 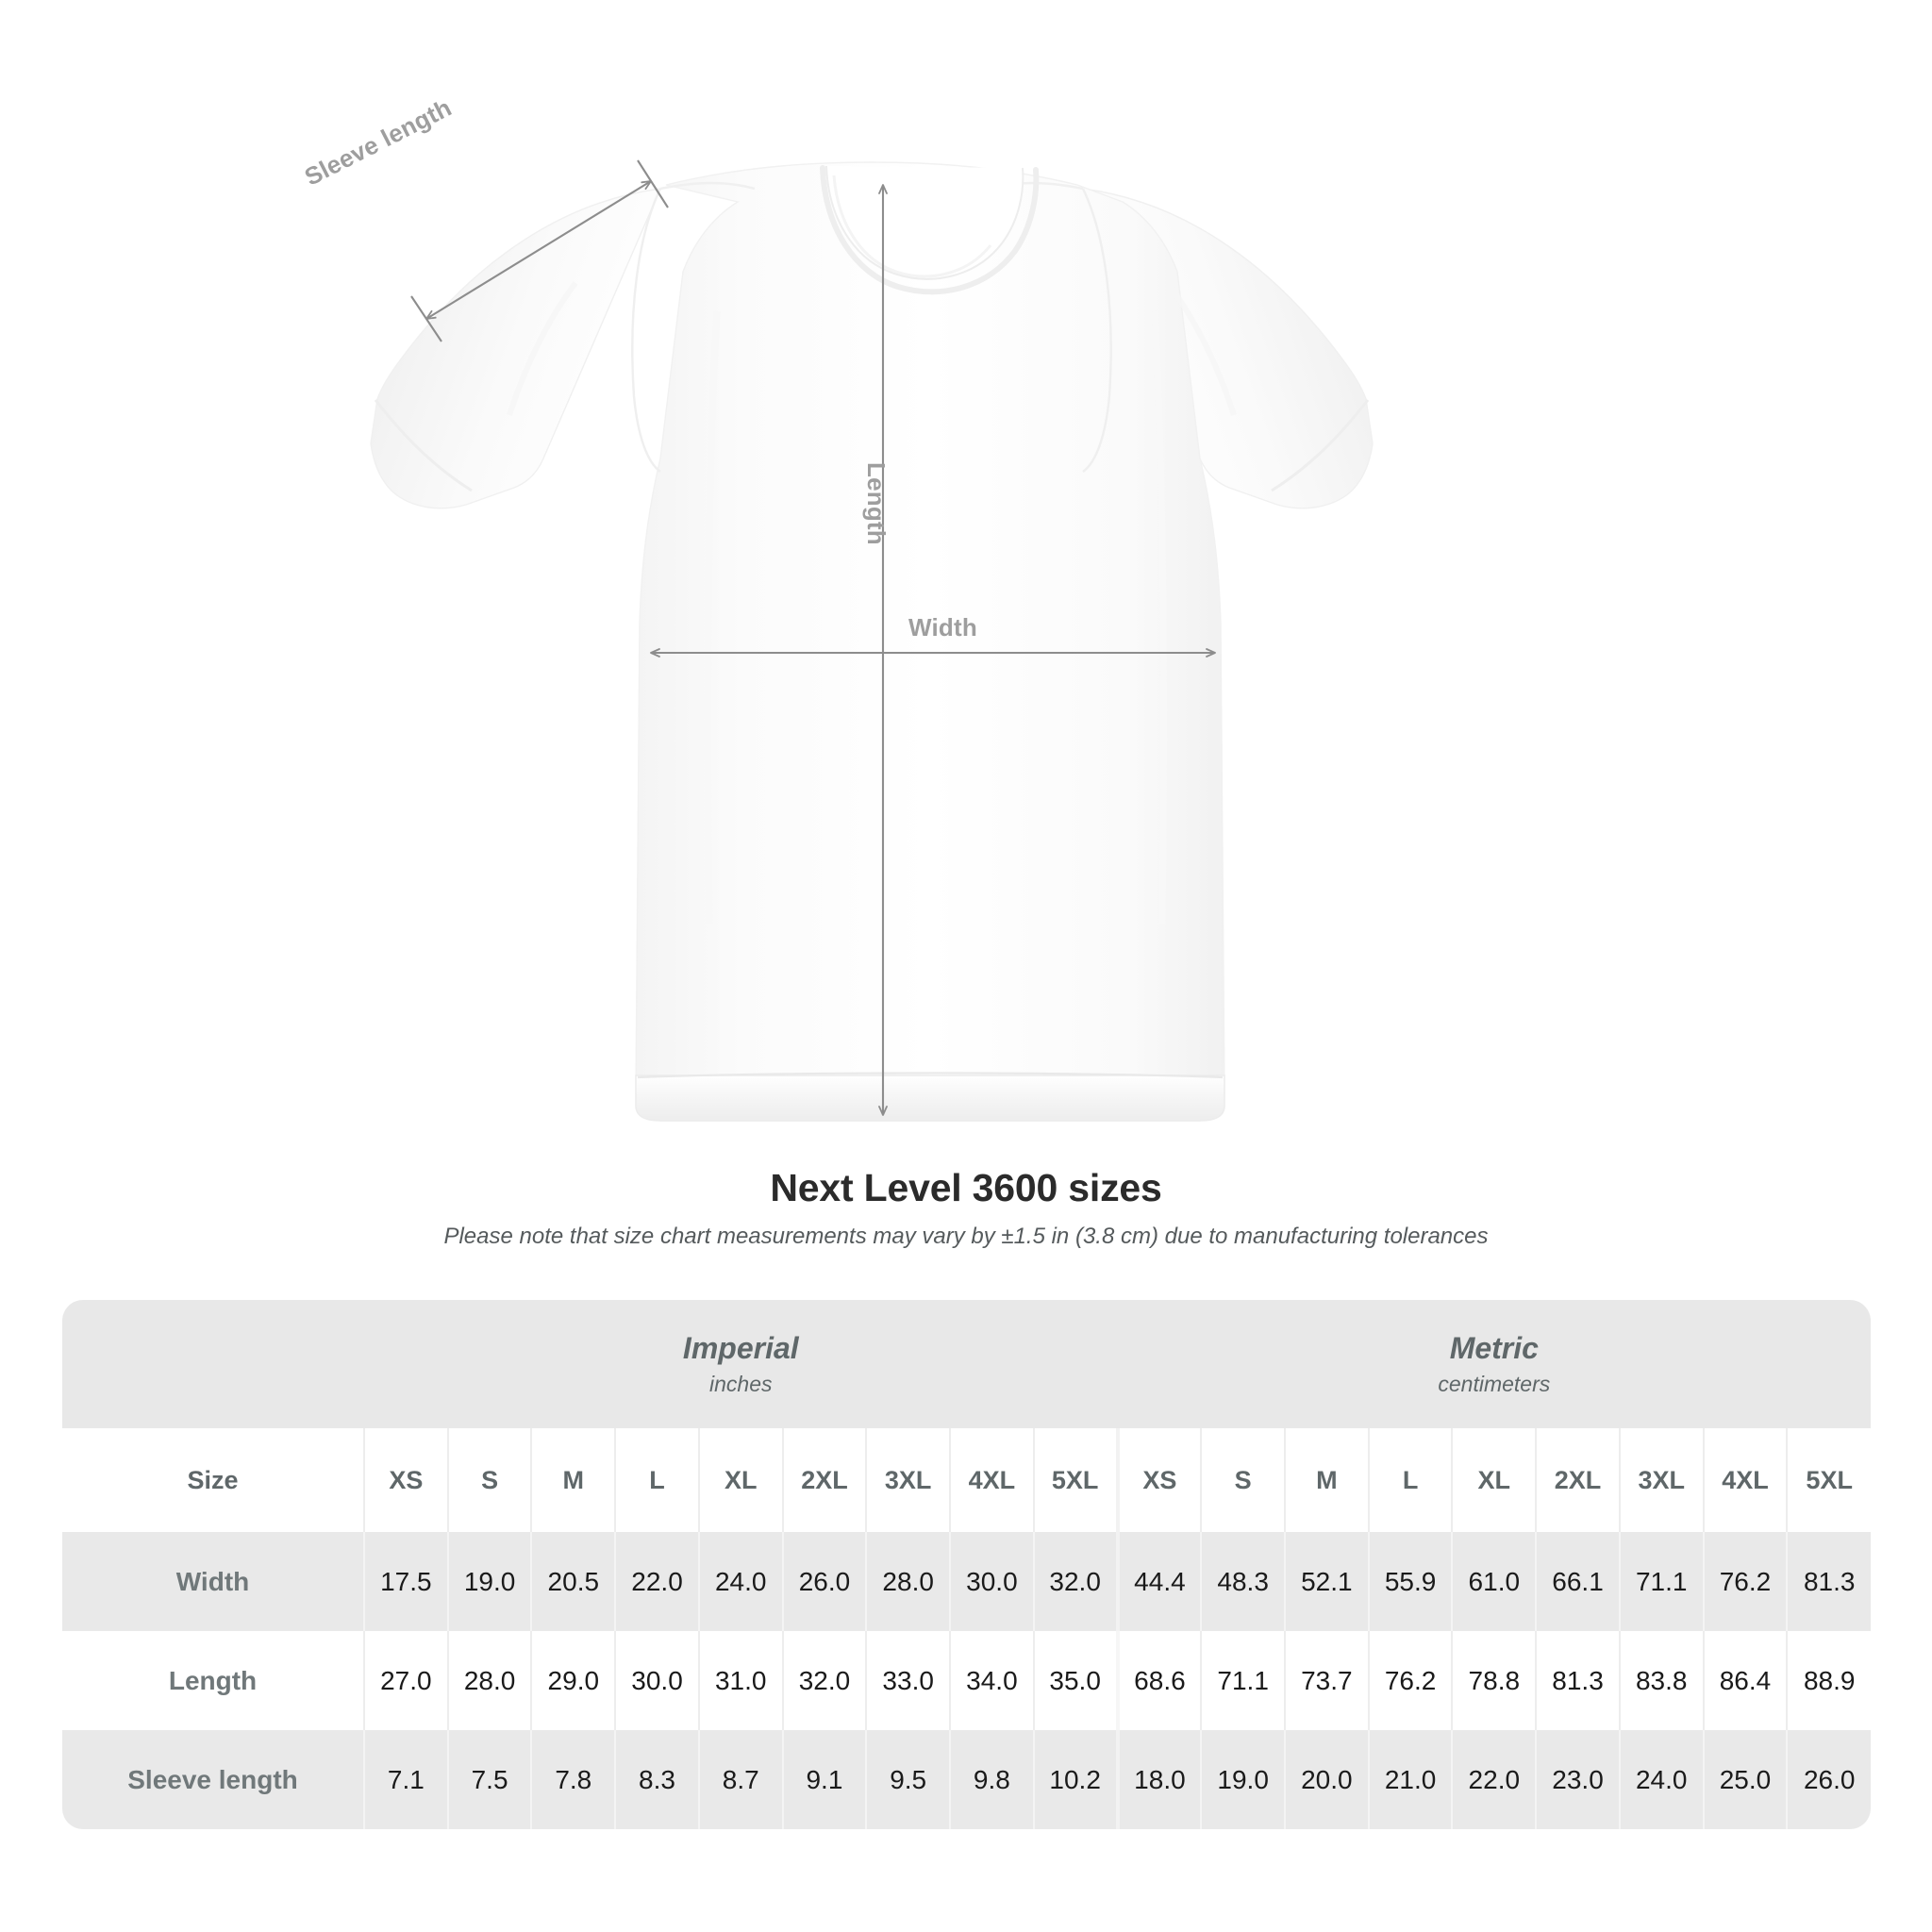 What do you see at coordinates (1158, 1581) in the screenshot?
I see `cell-width-metric-xs: 44.4` at bounding box center [1158, 1581].